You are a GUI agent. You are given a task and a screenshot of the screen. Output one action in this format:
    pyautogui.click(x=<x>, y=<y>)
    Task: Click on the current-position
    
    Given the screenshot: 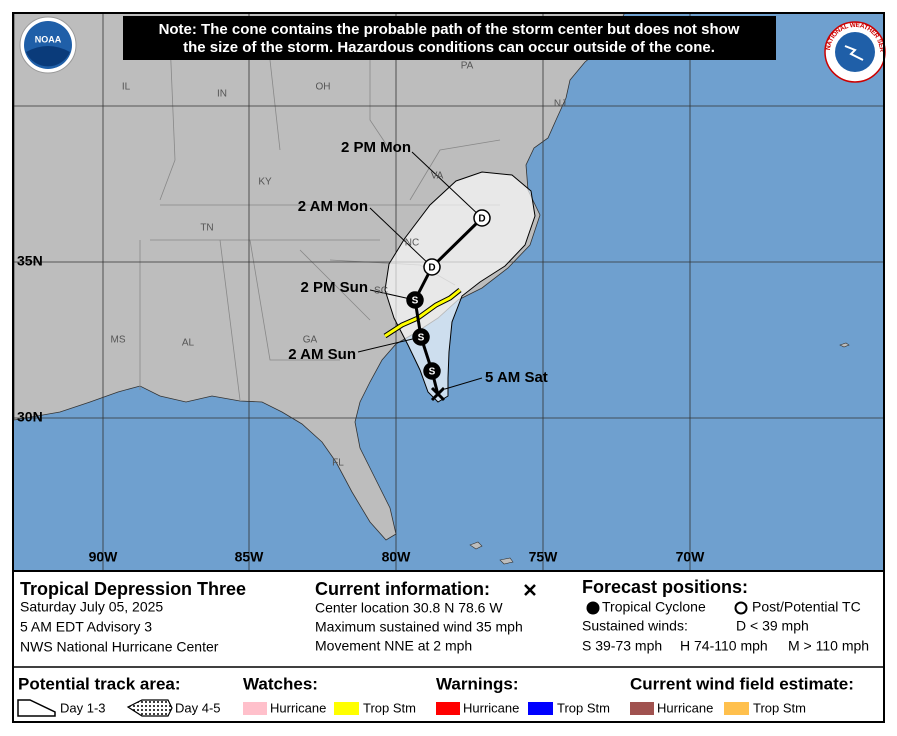 What is the action you would take?
    pyautogui.click(x=438, y=394)
    